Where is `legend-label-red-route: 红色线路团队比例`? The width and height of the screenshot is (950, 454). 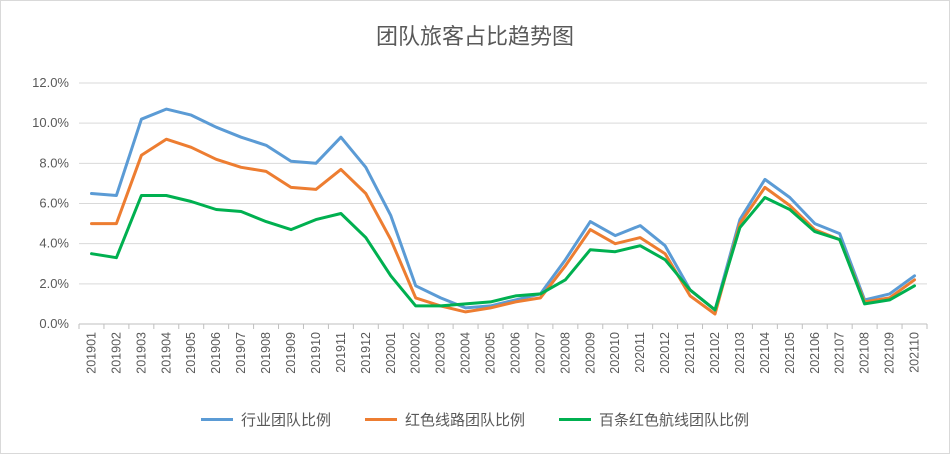
legend-label-red-route: 红色线路团队比例 is located at coordinates (464, 420).